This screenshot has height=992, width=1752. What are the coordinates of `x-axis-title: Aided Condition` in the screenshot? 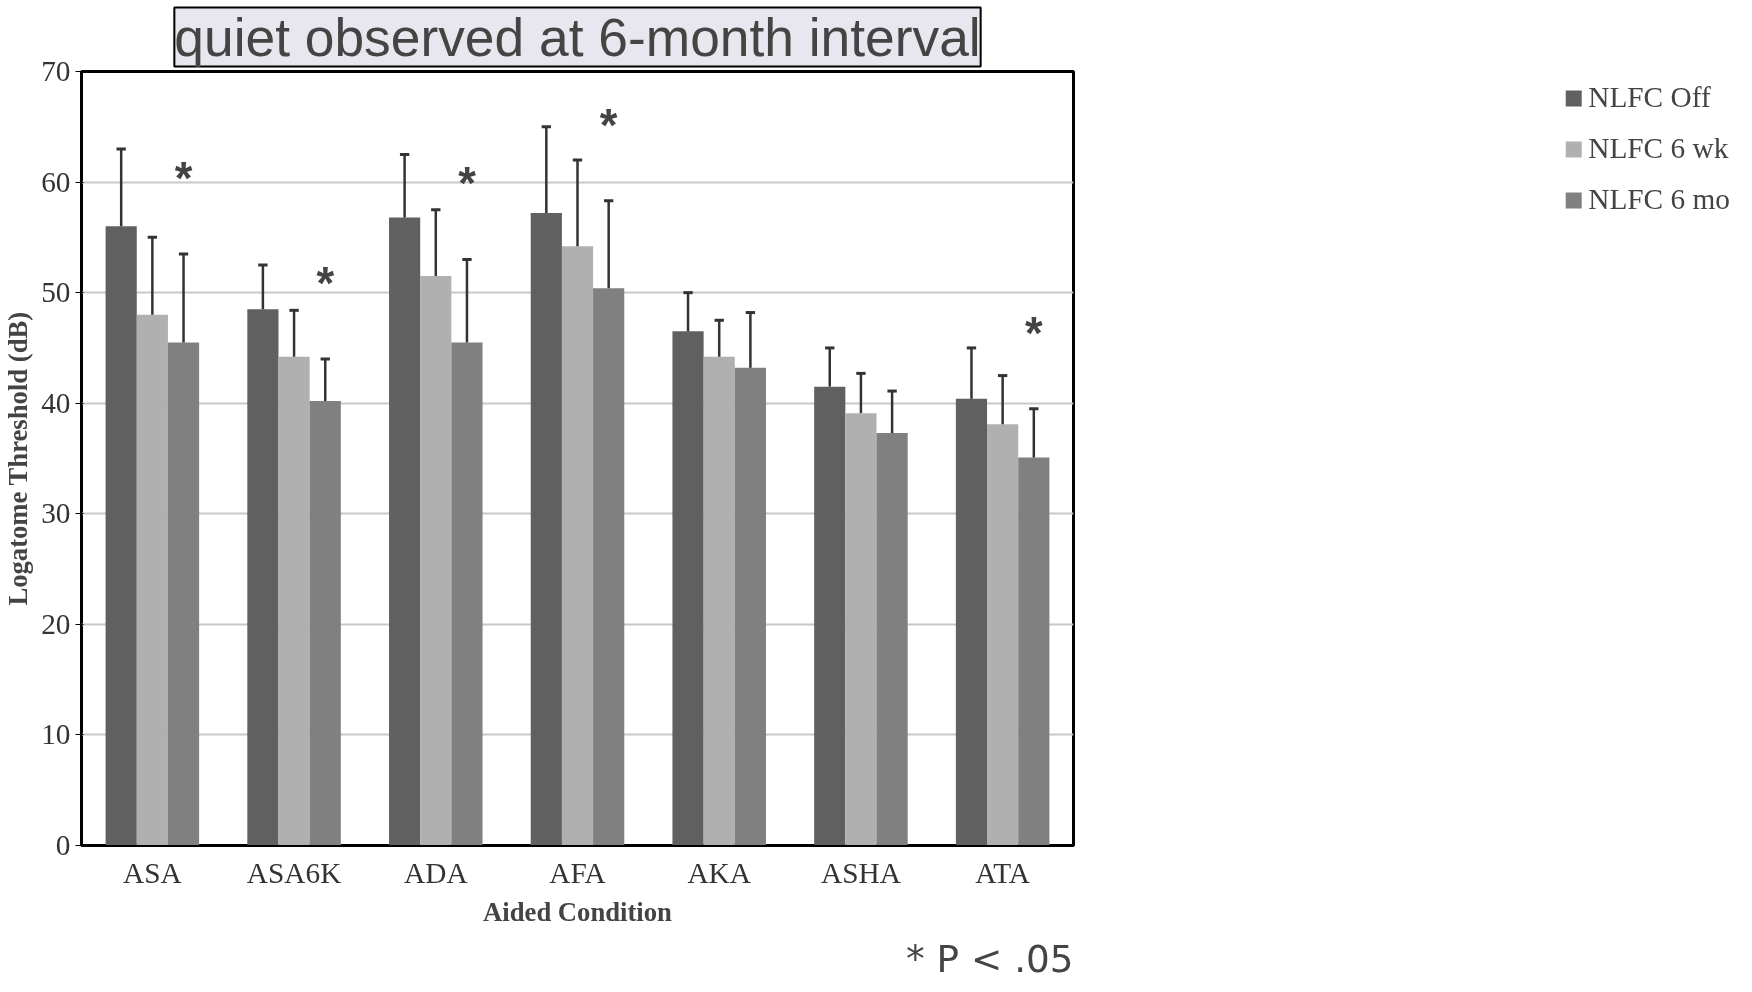 It's located at (578, 911).